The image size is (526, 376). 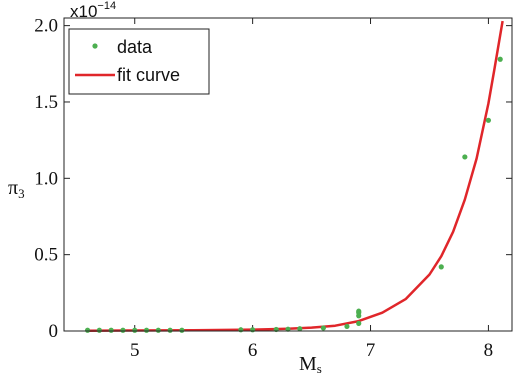 I want to click on legend-fit-label: fit curve, so click(x=148, y=75).